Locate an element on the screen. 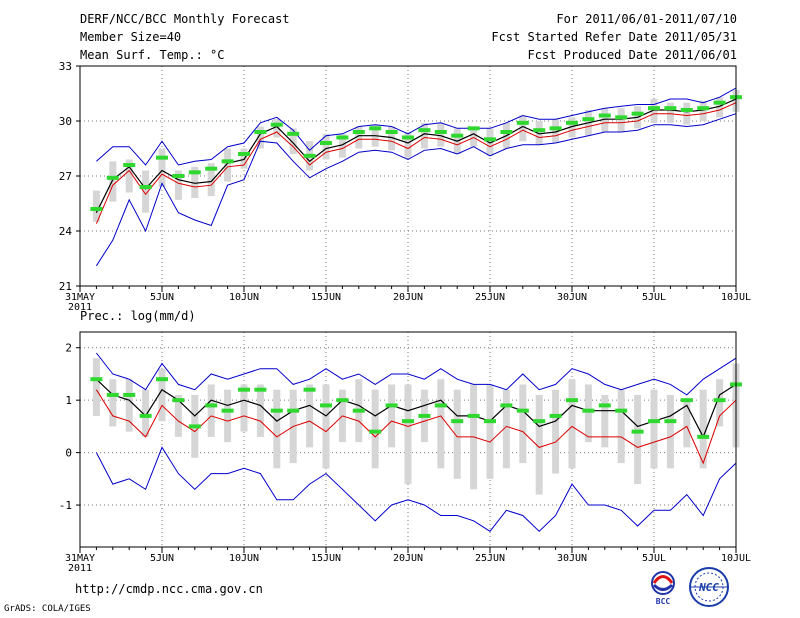  forecast-range: For 2011/06/01-2011/07/10 is located at coordinates (646, 19).